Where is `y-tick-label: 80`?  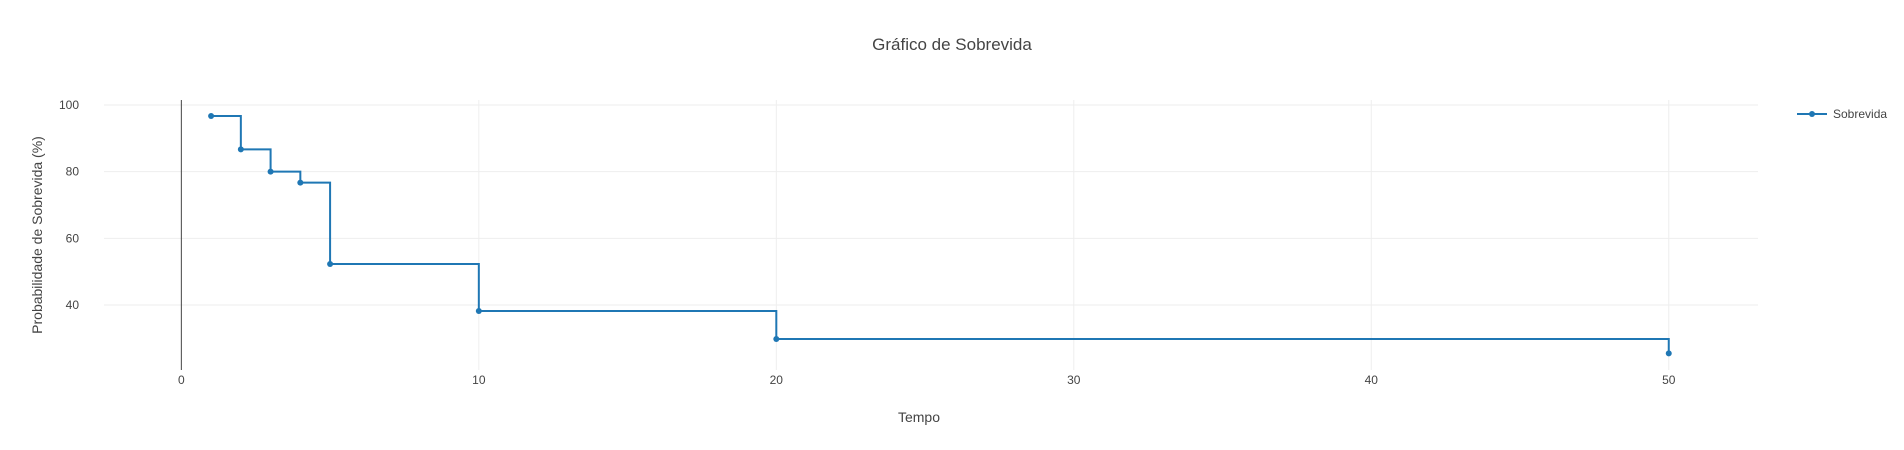
y-tick-label: 80 is located at coordinates (73, 172).